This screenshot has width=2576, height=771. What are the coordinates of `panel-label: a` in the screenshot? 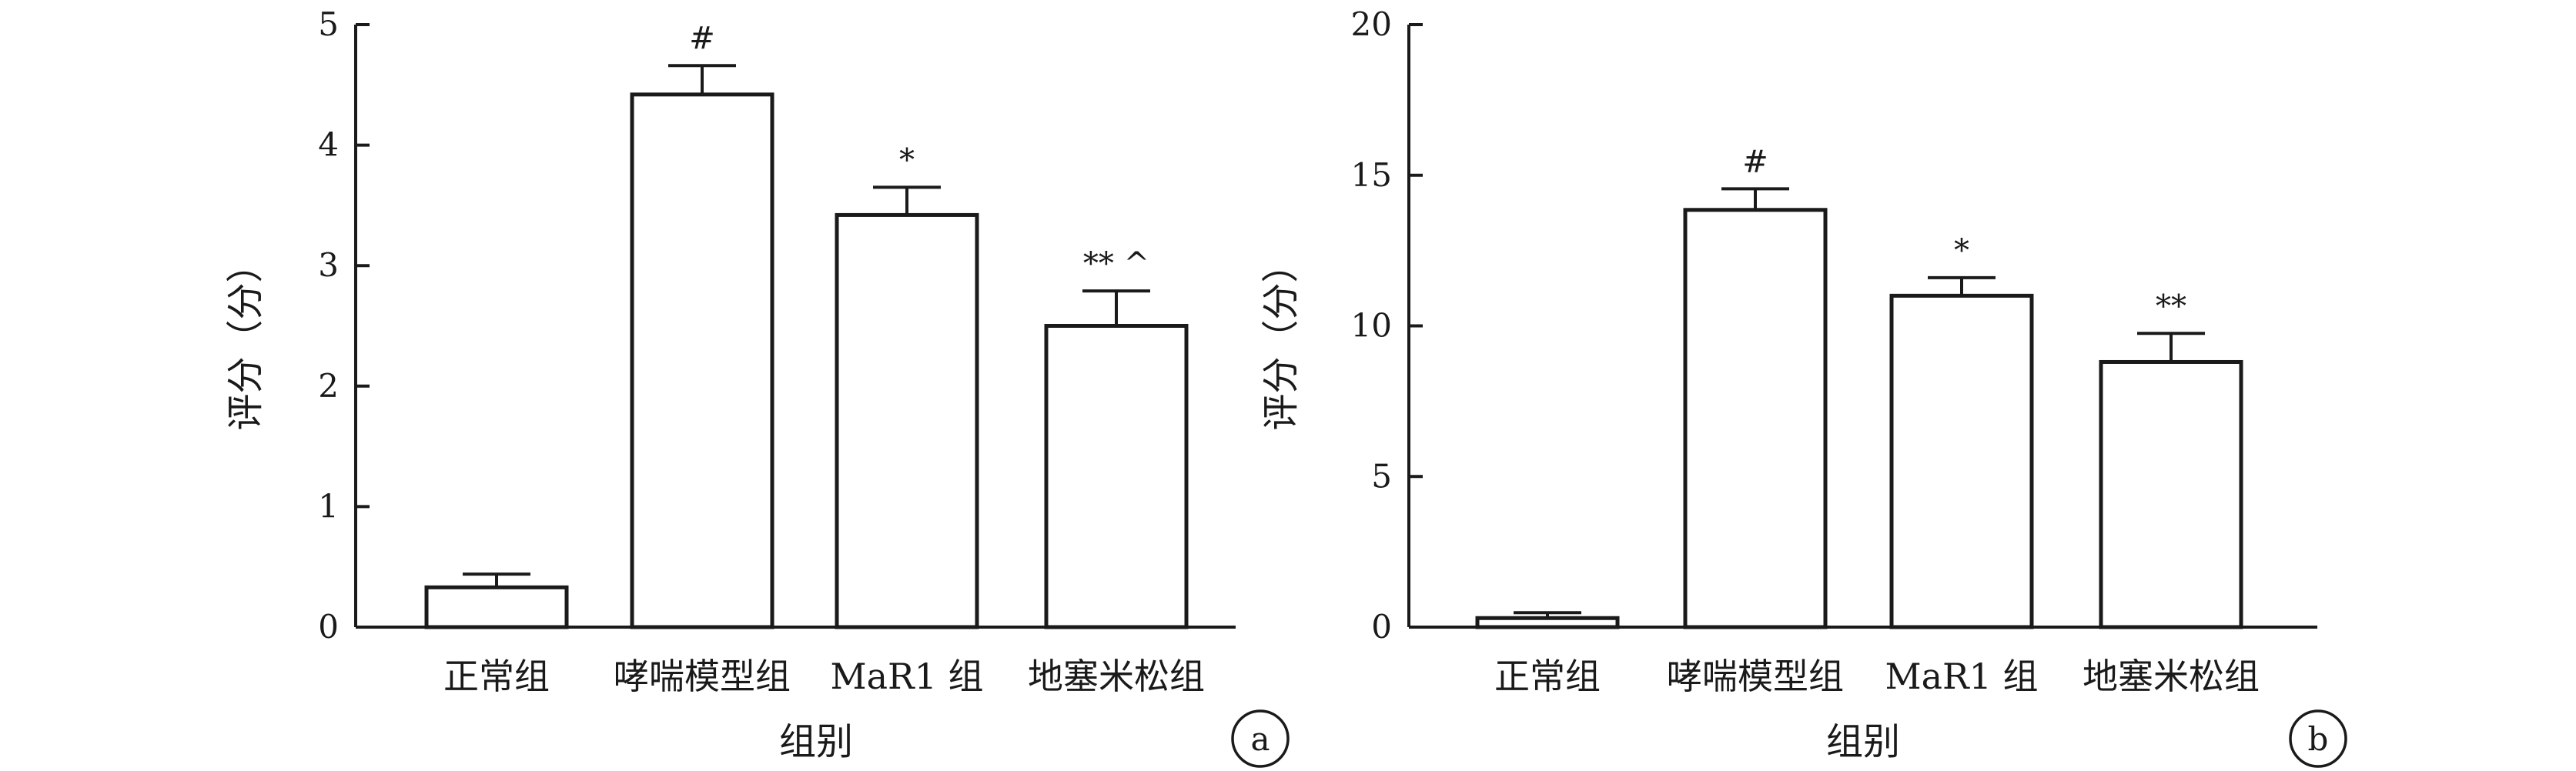 It's located at (1260, 739).